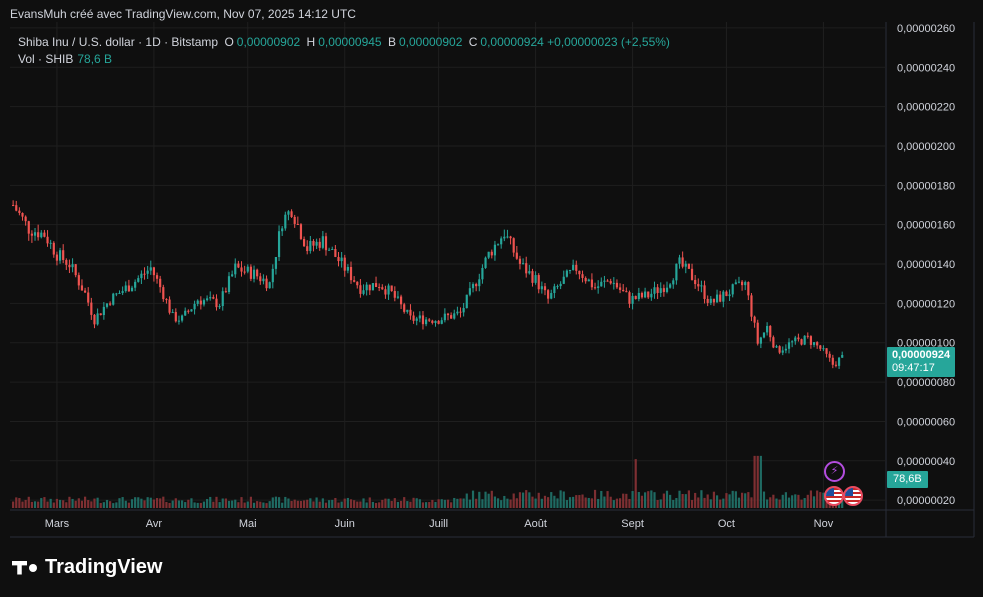 The width and height of the screenshot is (983, 597). Describe the element at coordinates (350, 42) in the screenshot. I see `high-value: 0,00000945` at that location.